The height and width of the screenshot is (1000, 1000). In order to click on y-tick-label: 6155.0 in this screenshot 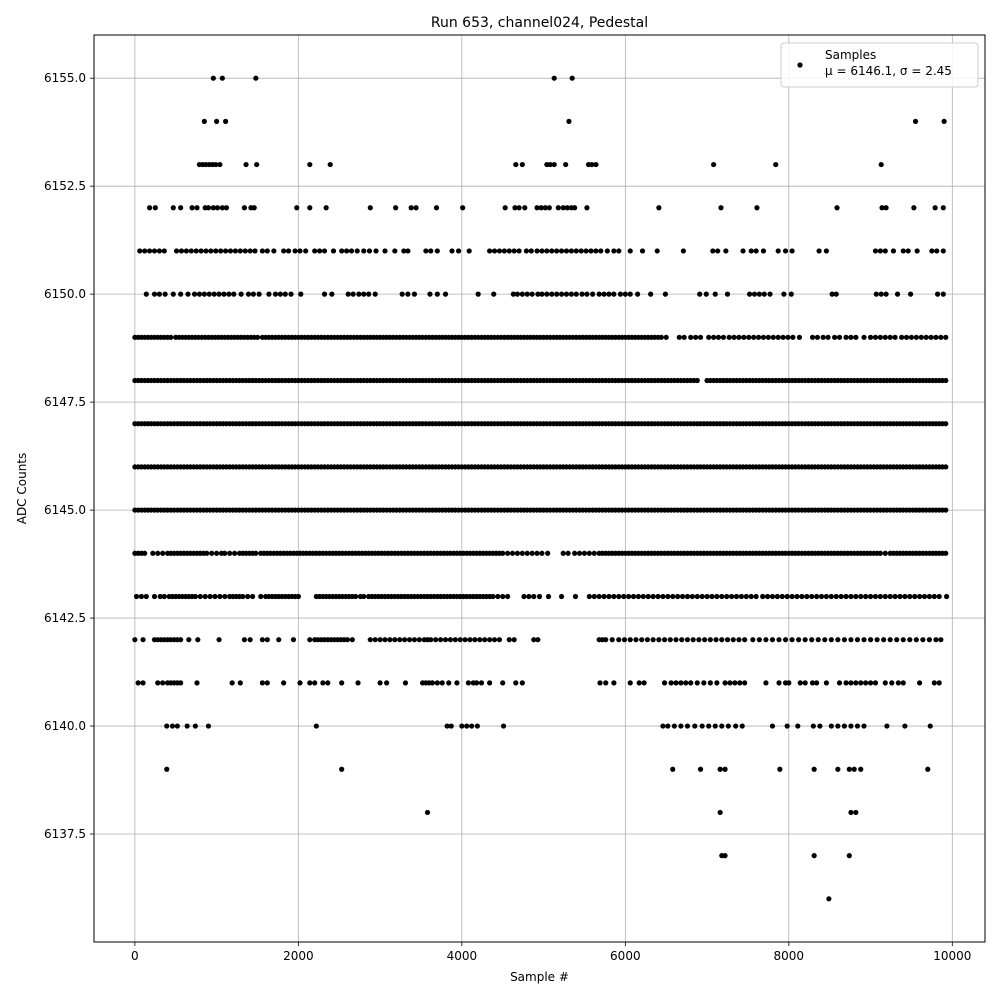, I will do `click(65, 78)`.